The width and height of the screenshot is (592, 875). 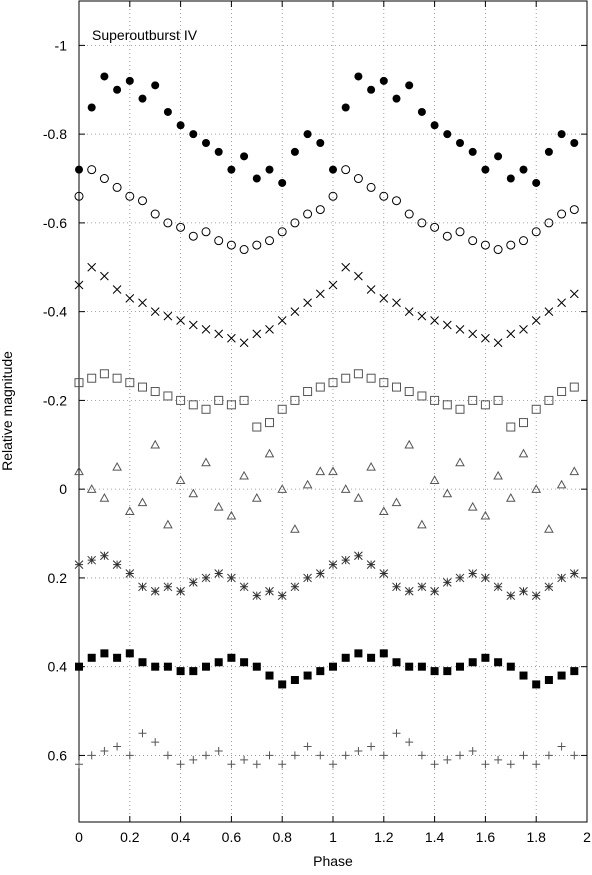 What do you see at coordinates (55, 312) in the screenshot?
I see `y-tick-label: -0.4` at bounding box center [55, 312].